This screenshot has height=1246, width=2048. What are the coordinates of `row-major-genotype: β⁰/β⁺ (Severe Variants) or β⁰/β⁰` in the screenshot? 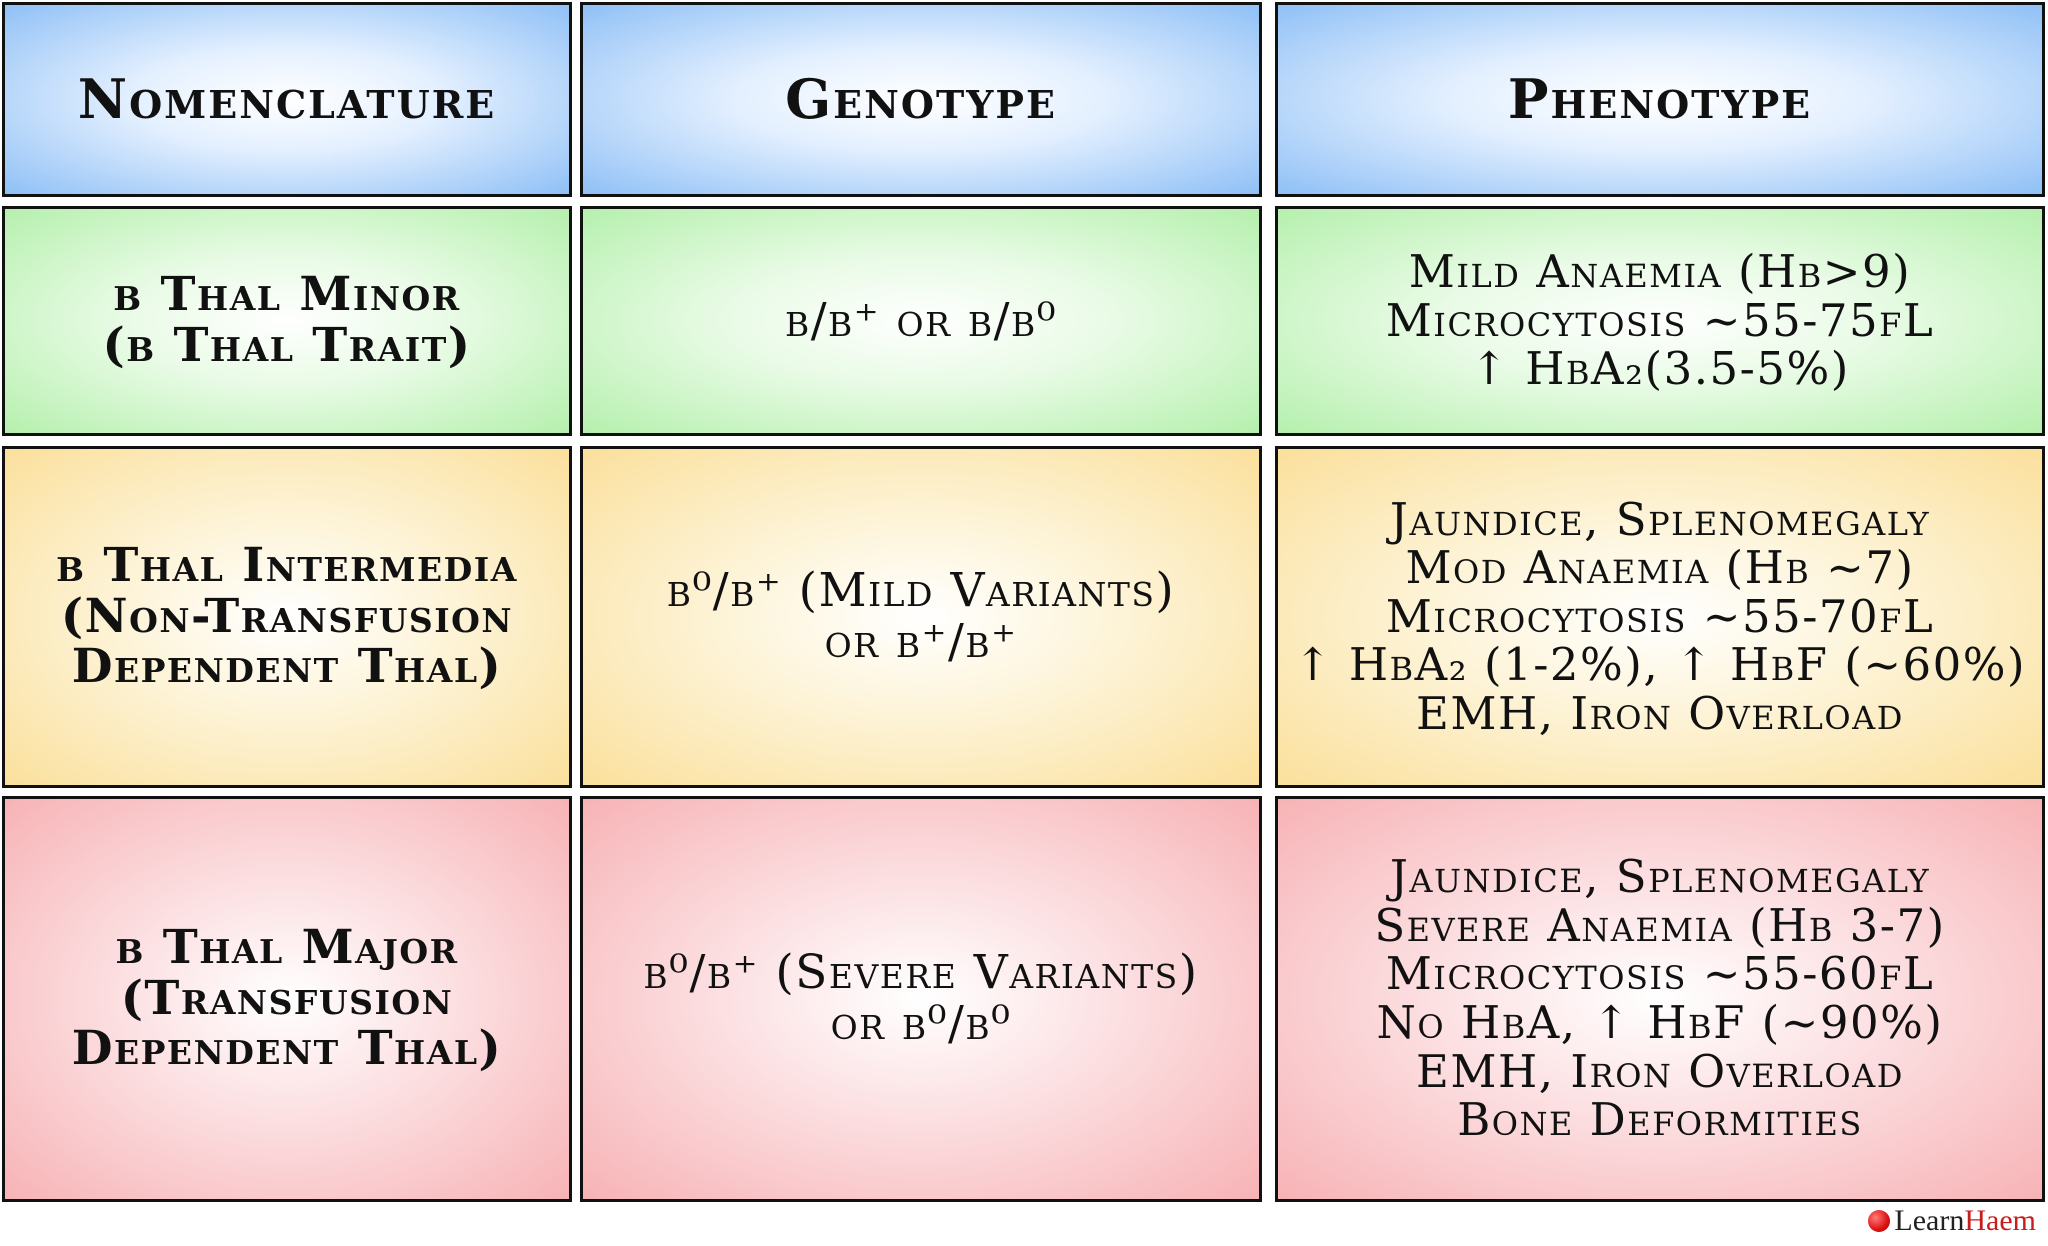 It's located at (921, 999).